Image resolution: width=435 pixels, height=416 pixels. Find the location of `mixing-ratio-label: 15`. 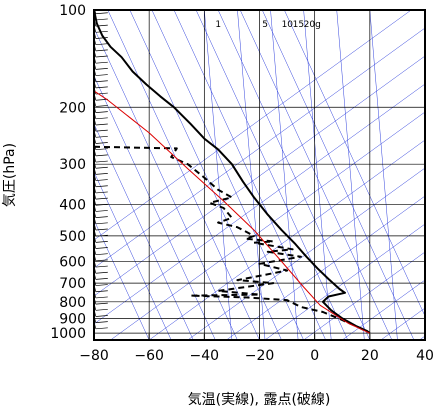

mixing-ratio-label: 15 is located at coordinates (298, 25).